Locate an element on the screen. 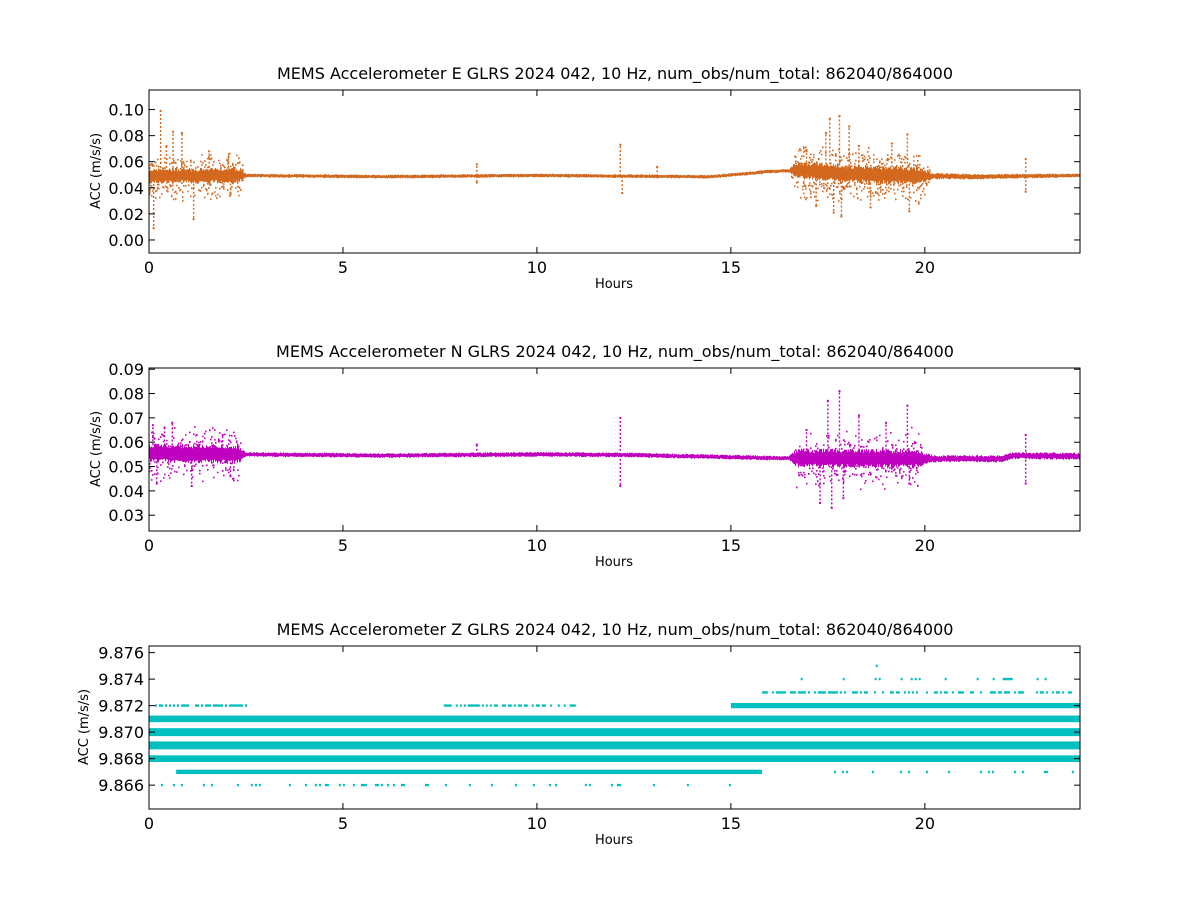 The width and height of the screenshot is (1200, 900). y-tick-label: 9.870 is located at coordinates (121, 732).